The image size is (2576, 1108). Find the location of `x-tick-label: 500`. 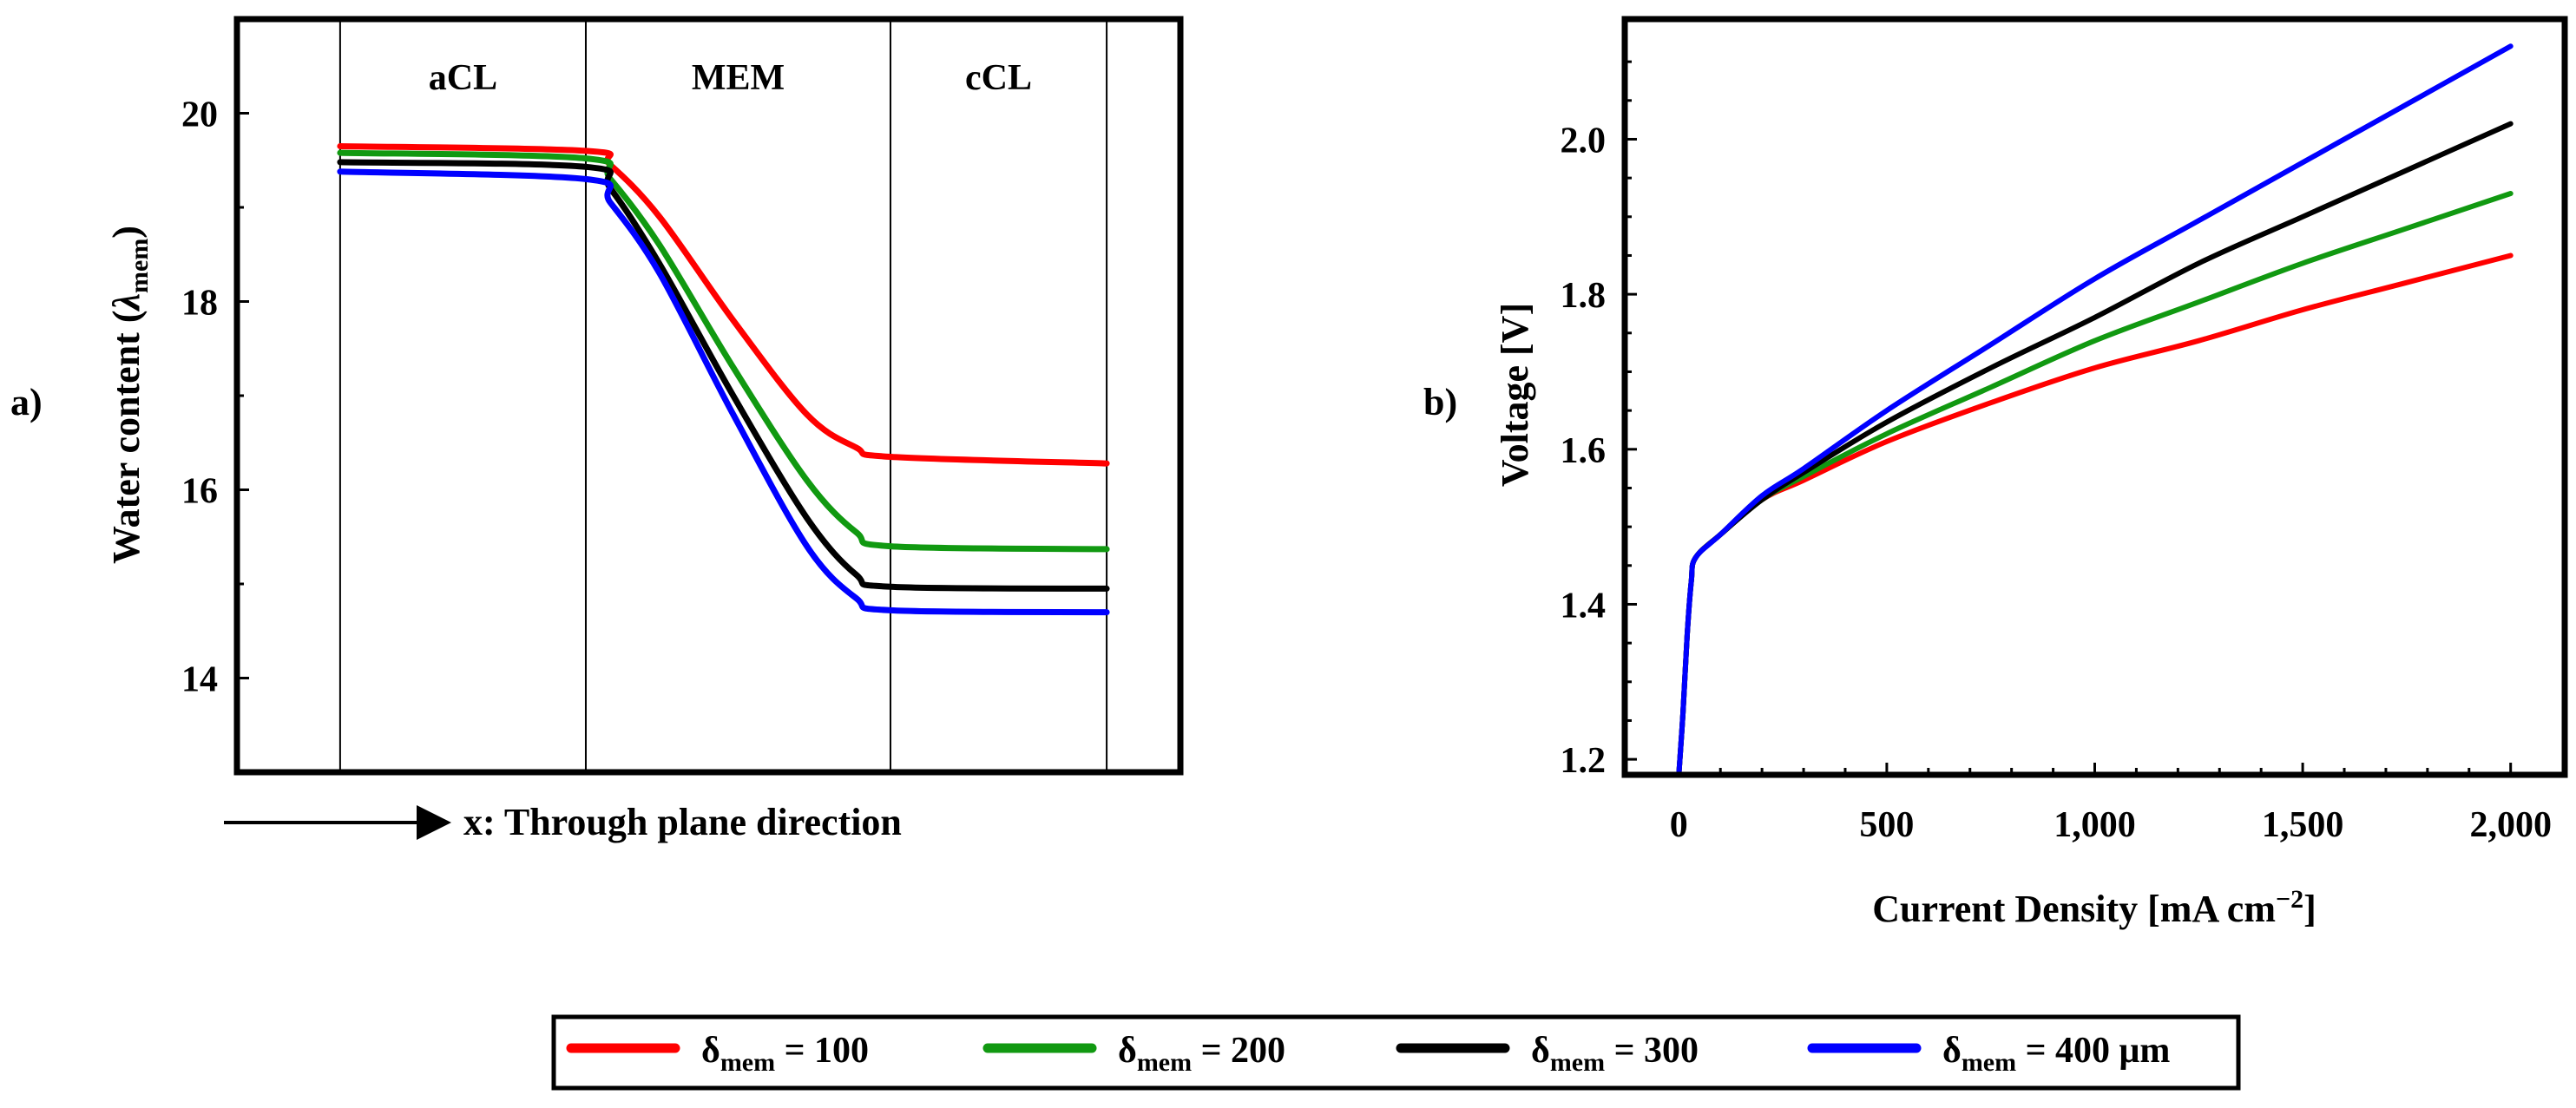

x-tick-label: 500 is located at coordinates (1887, 825).